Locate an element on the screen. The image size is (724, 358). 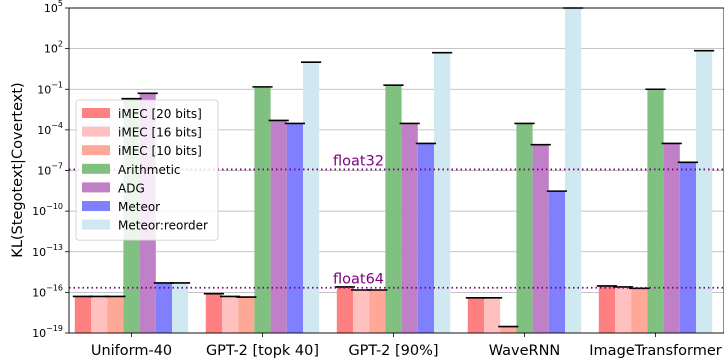
y-tick-label: 10⁻¹⁹ is located at coordinates (47, 332).